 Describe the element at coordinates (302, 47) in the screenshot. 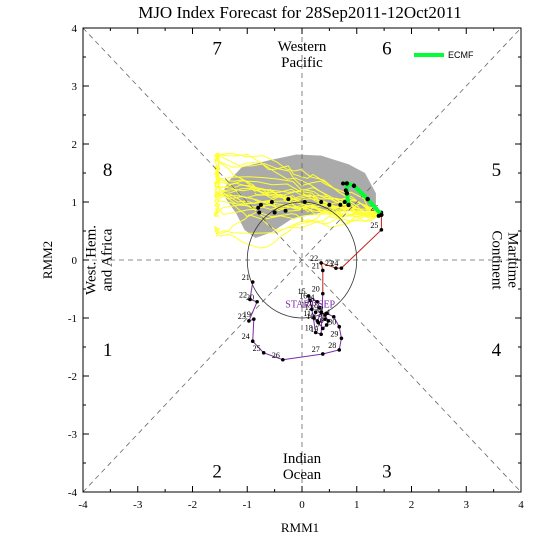

I see `region-label-line: Western` at that location.